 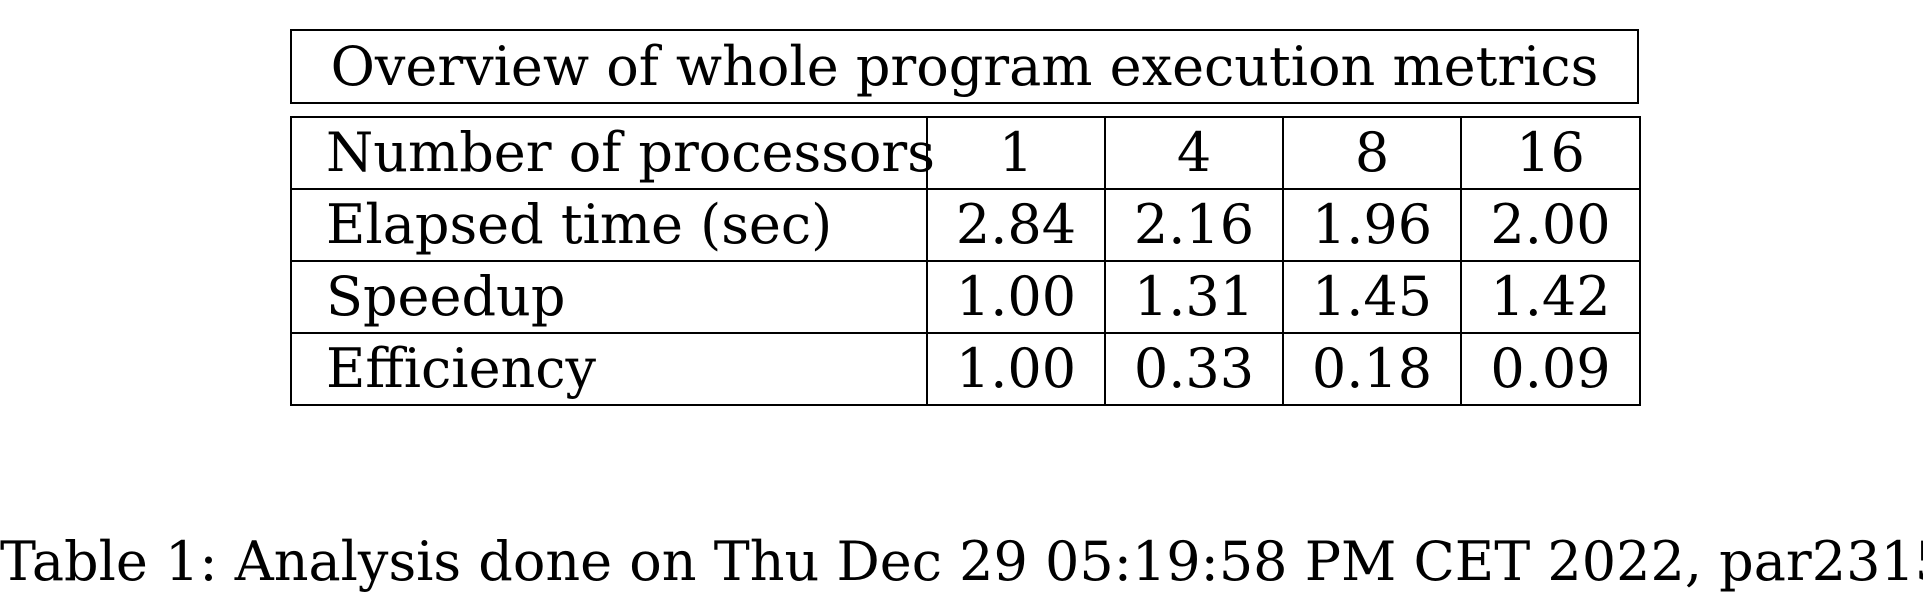 I want to click on elapsed-time-cell: 2.00, so click(x=1550, y=225).